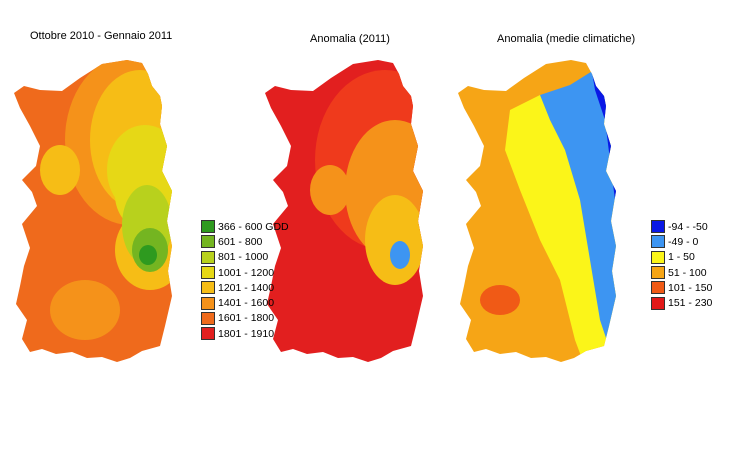 This screenshot has height=450, width=730. I want to click on legend-label: 1601 - 1800, so click(246, 318).